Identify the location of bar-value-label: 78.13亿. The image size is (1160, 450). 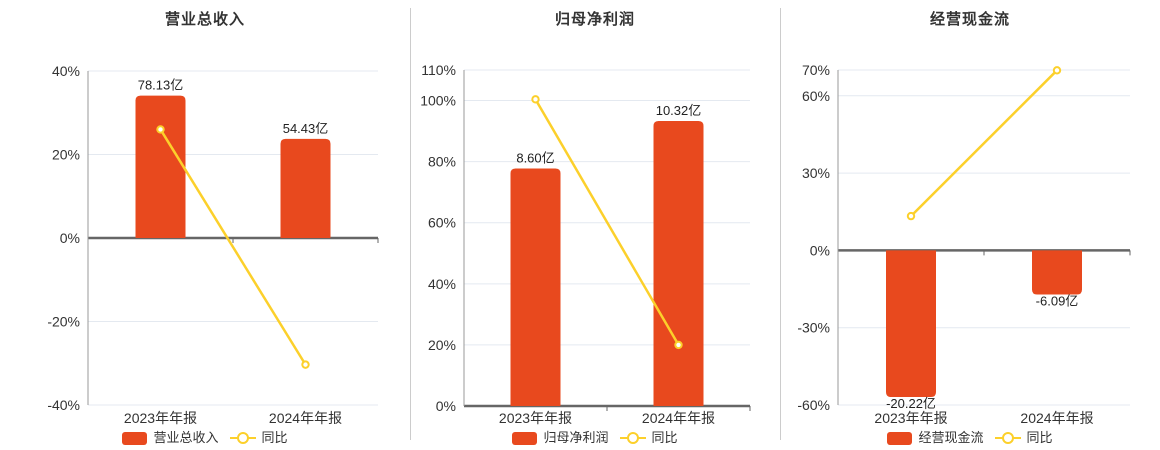
(161, 85).